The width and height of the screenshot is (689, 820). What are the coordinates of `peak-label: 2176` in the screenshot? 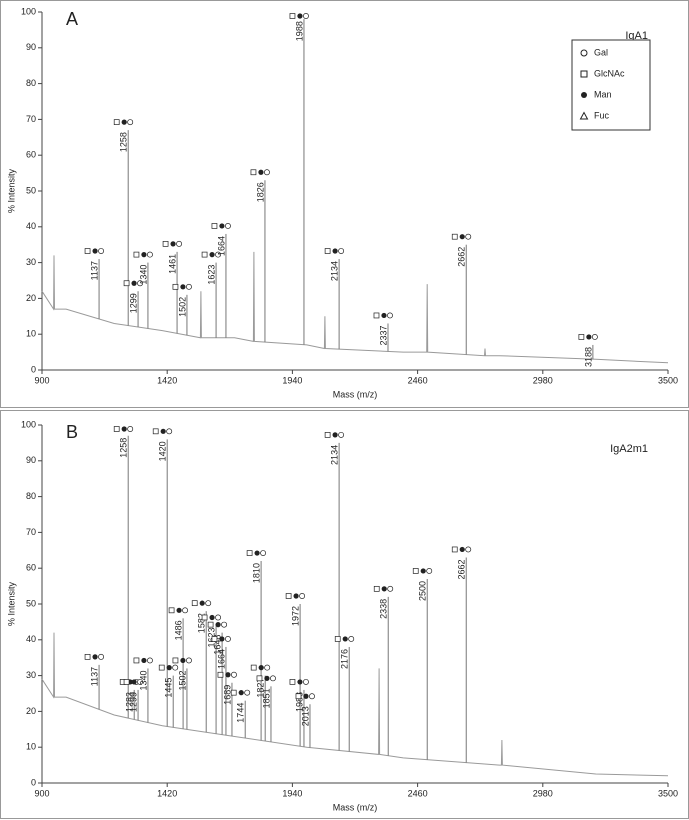 It's located at (345, 659).